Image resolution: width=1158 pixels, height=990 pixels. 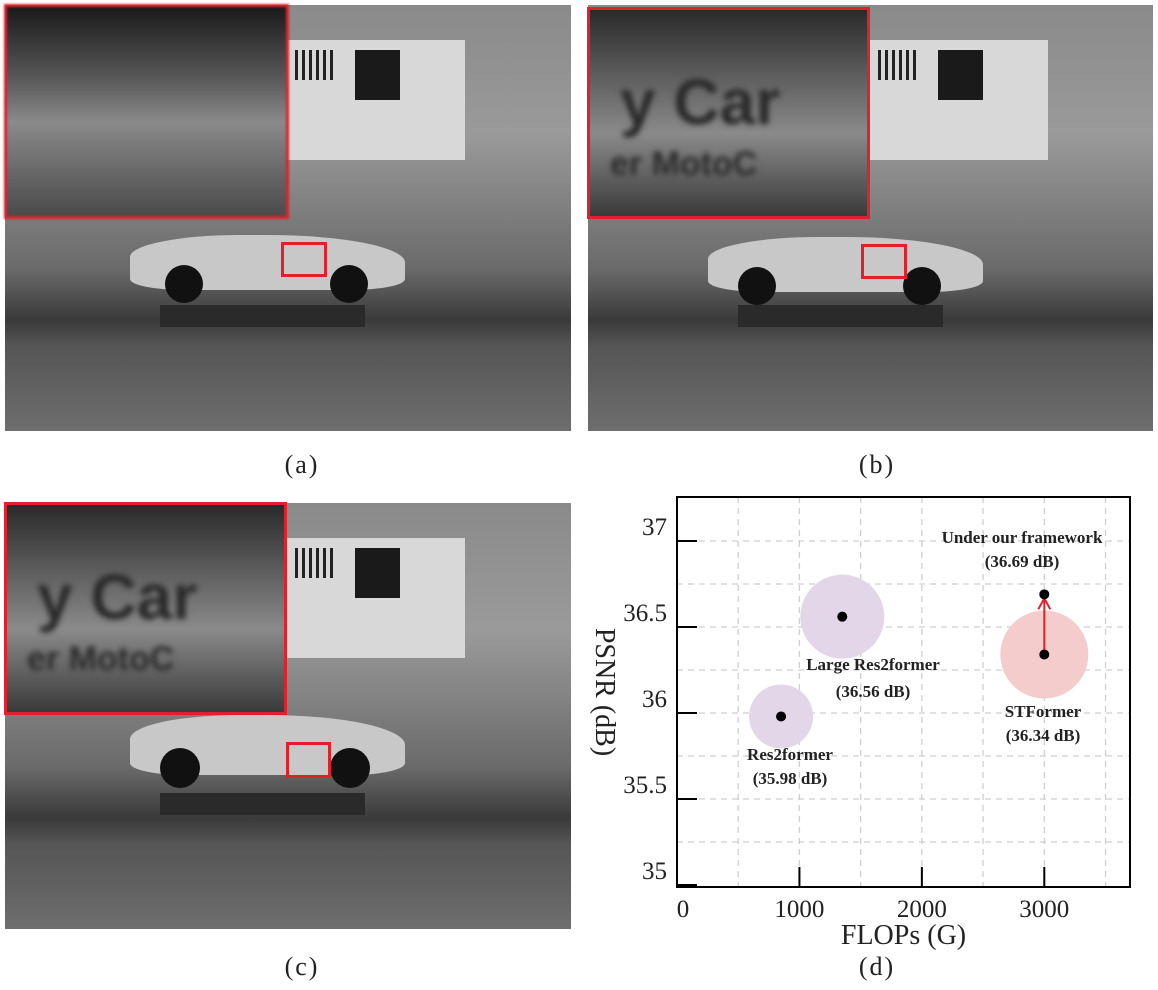 What do you see at coordinates (302, 464) in the screenshot?
I see `caption-a: (a)` at bounding box center [302, 464].